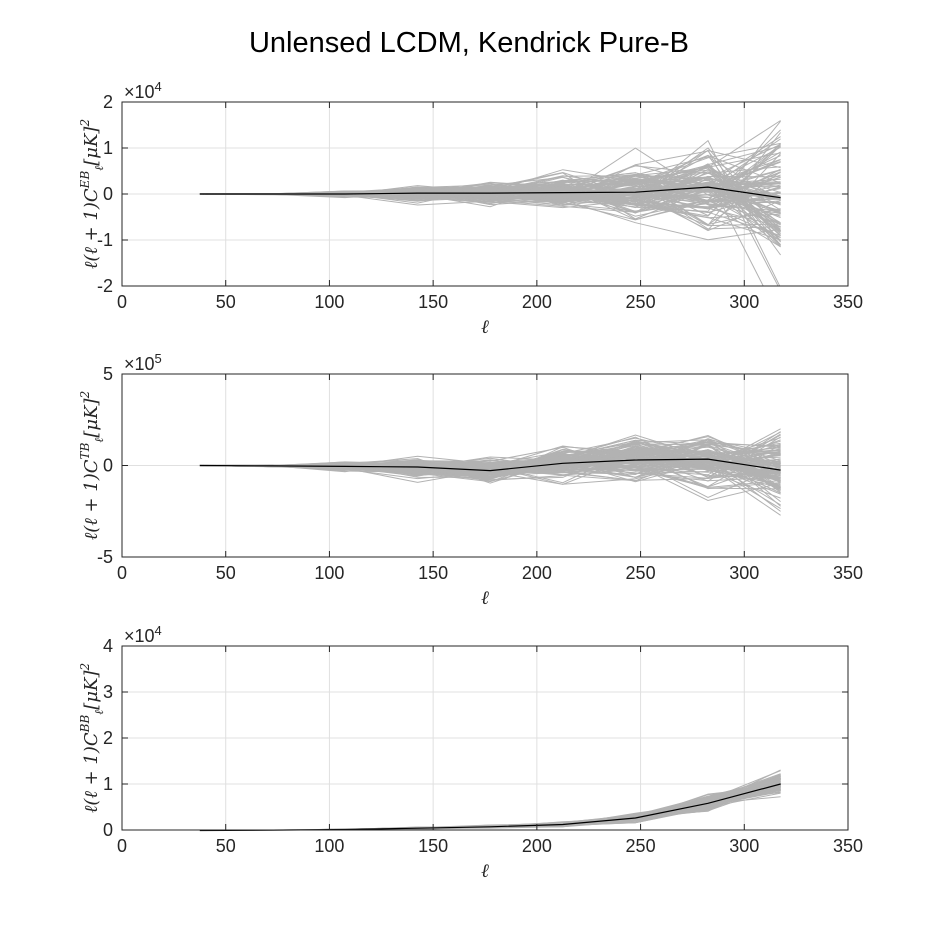  I want to click on exponent-power: 5, so click(158, 358).